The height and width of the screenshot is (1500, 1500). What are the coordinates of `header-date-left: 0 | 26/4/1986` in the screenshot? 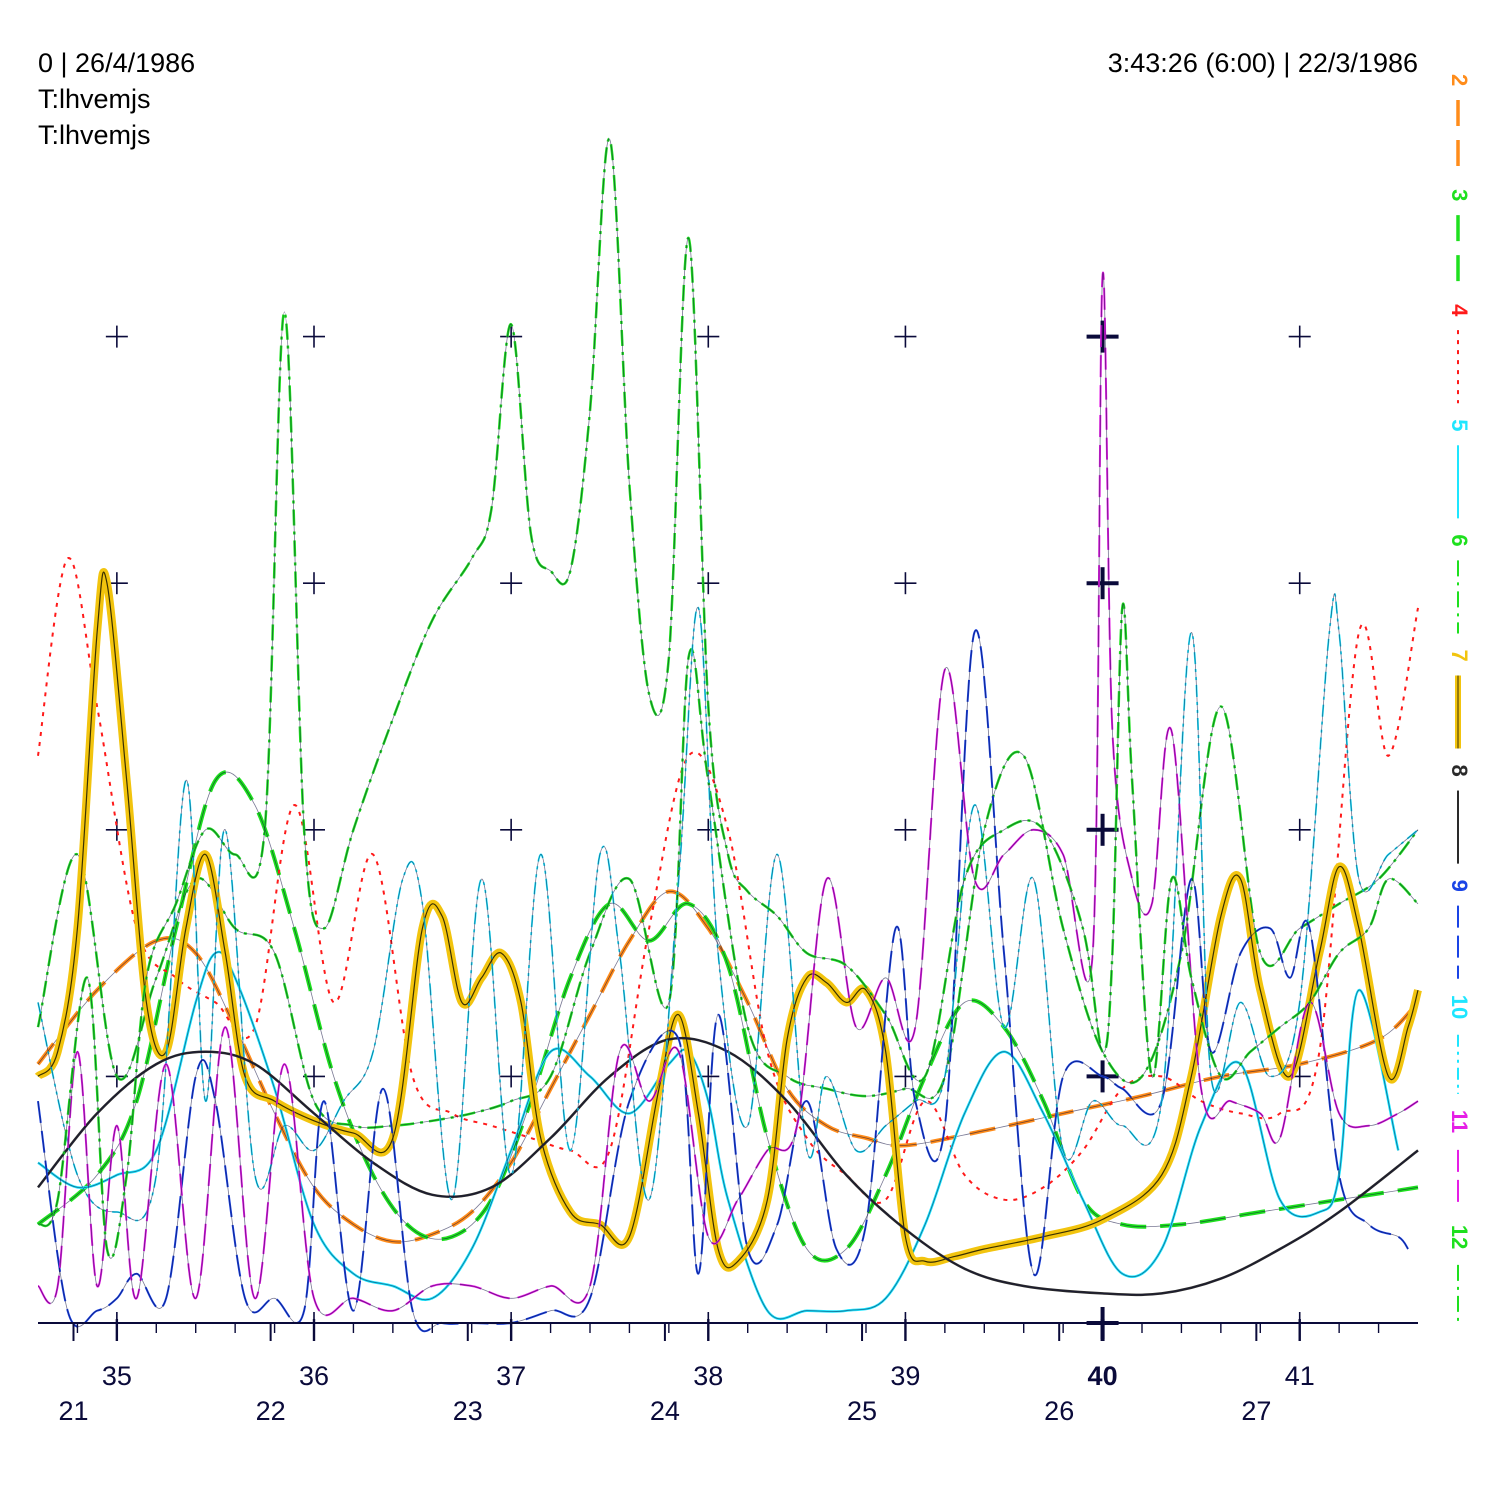 It's located at (117, 63).